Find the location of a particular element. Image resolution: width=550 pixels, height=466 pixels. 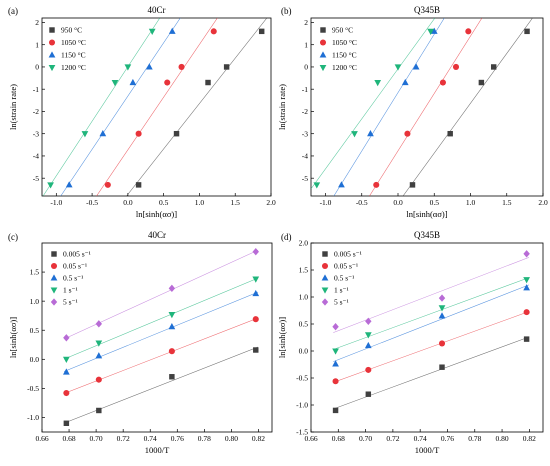

legend-entry-3: 1200 °C is located at coordinates (73, 67).